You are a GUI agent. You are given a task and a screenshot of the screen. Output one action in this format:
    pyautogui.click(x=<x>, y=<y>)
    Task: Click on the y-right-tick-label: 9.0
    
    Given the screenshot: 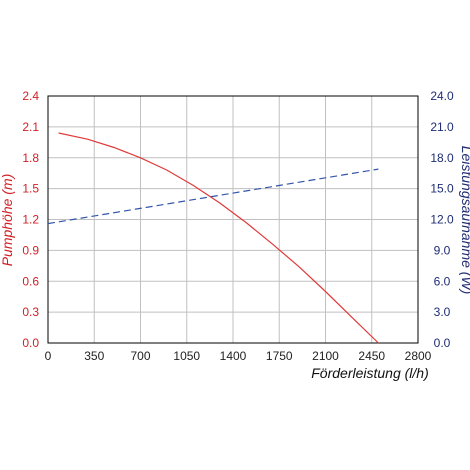 What is the action you would take?
    pyautogui.click(x=442, y=250)
    